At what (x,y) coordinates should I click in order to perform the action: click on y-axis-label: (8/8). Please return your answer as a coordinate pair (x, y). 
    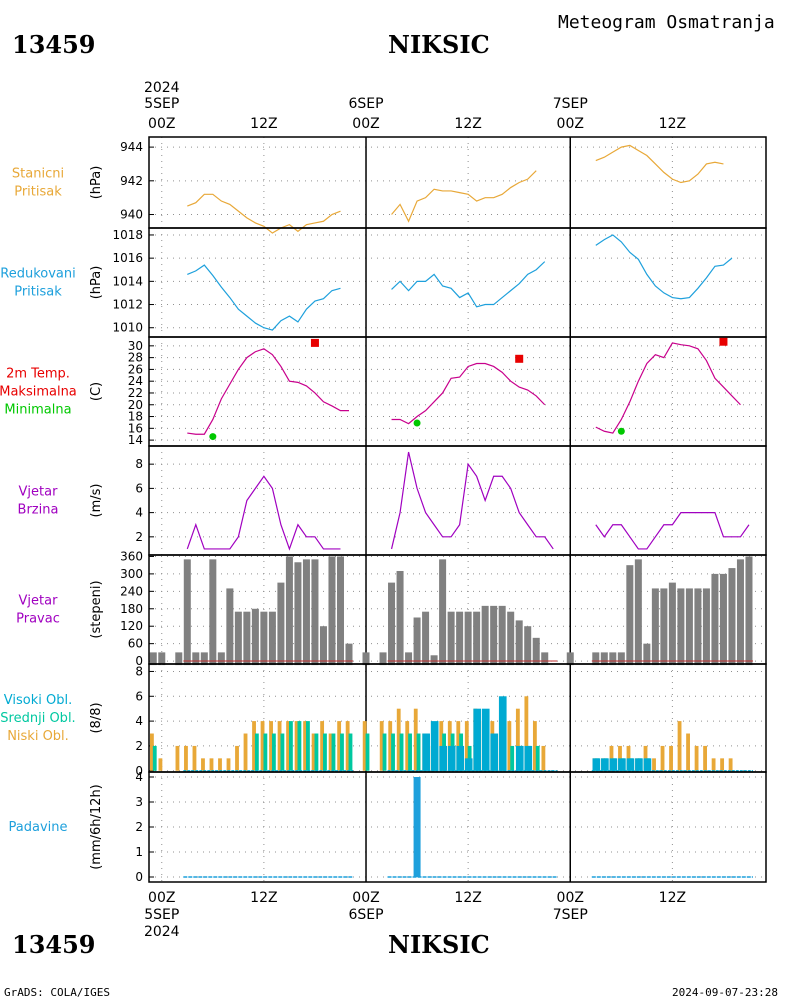
    Looking at the image, I should click on (96, 717).